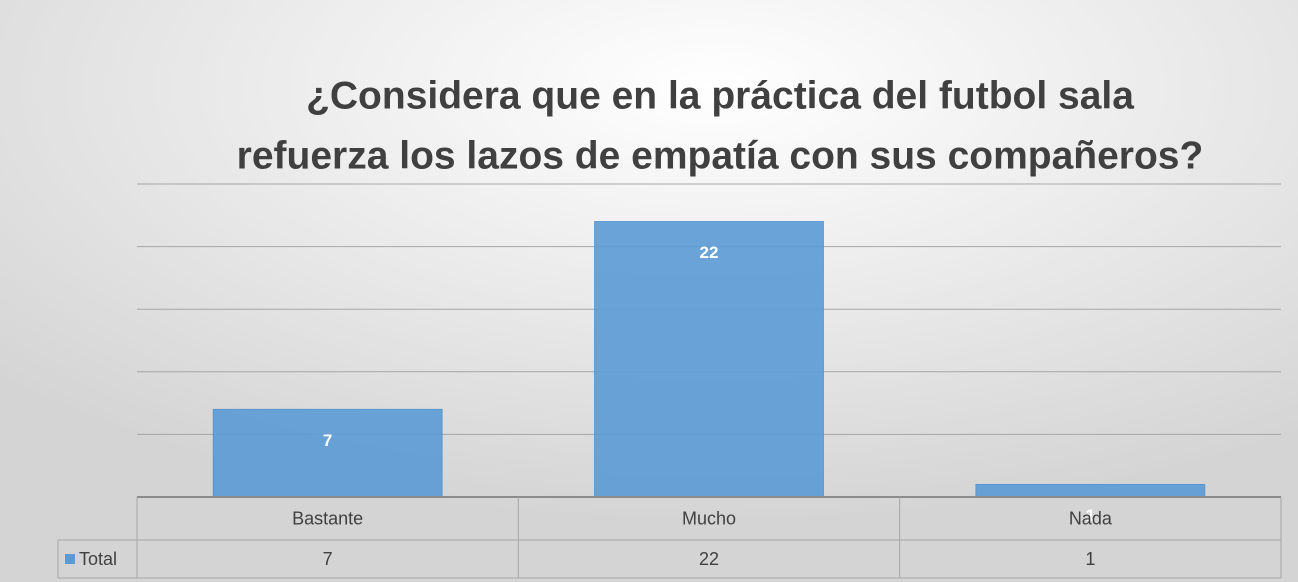  What do you see at coordinates (327, 440) in the screenshot?
I see `data-label: 7` at bounding box center [327, 440].